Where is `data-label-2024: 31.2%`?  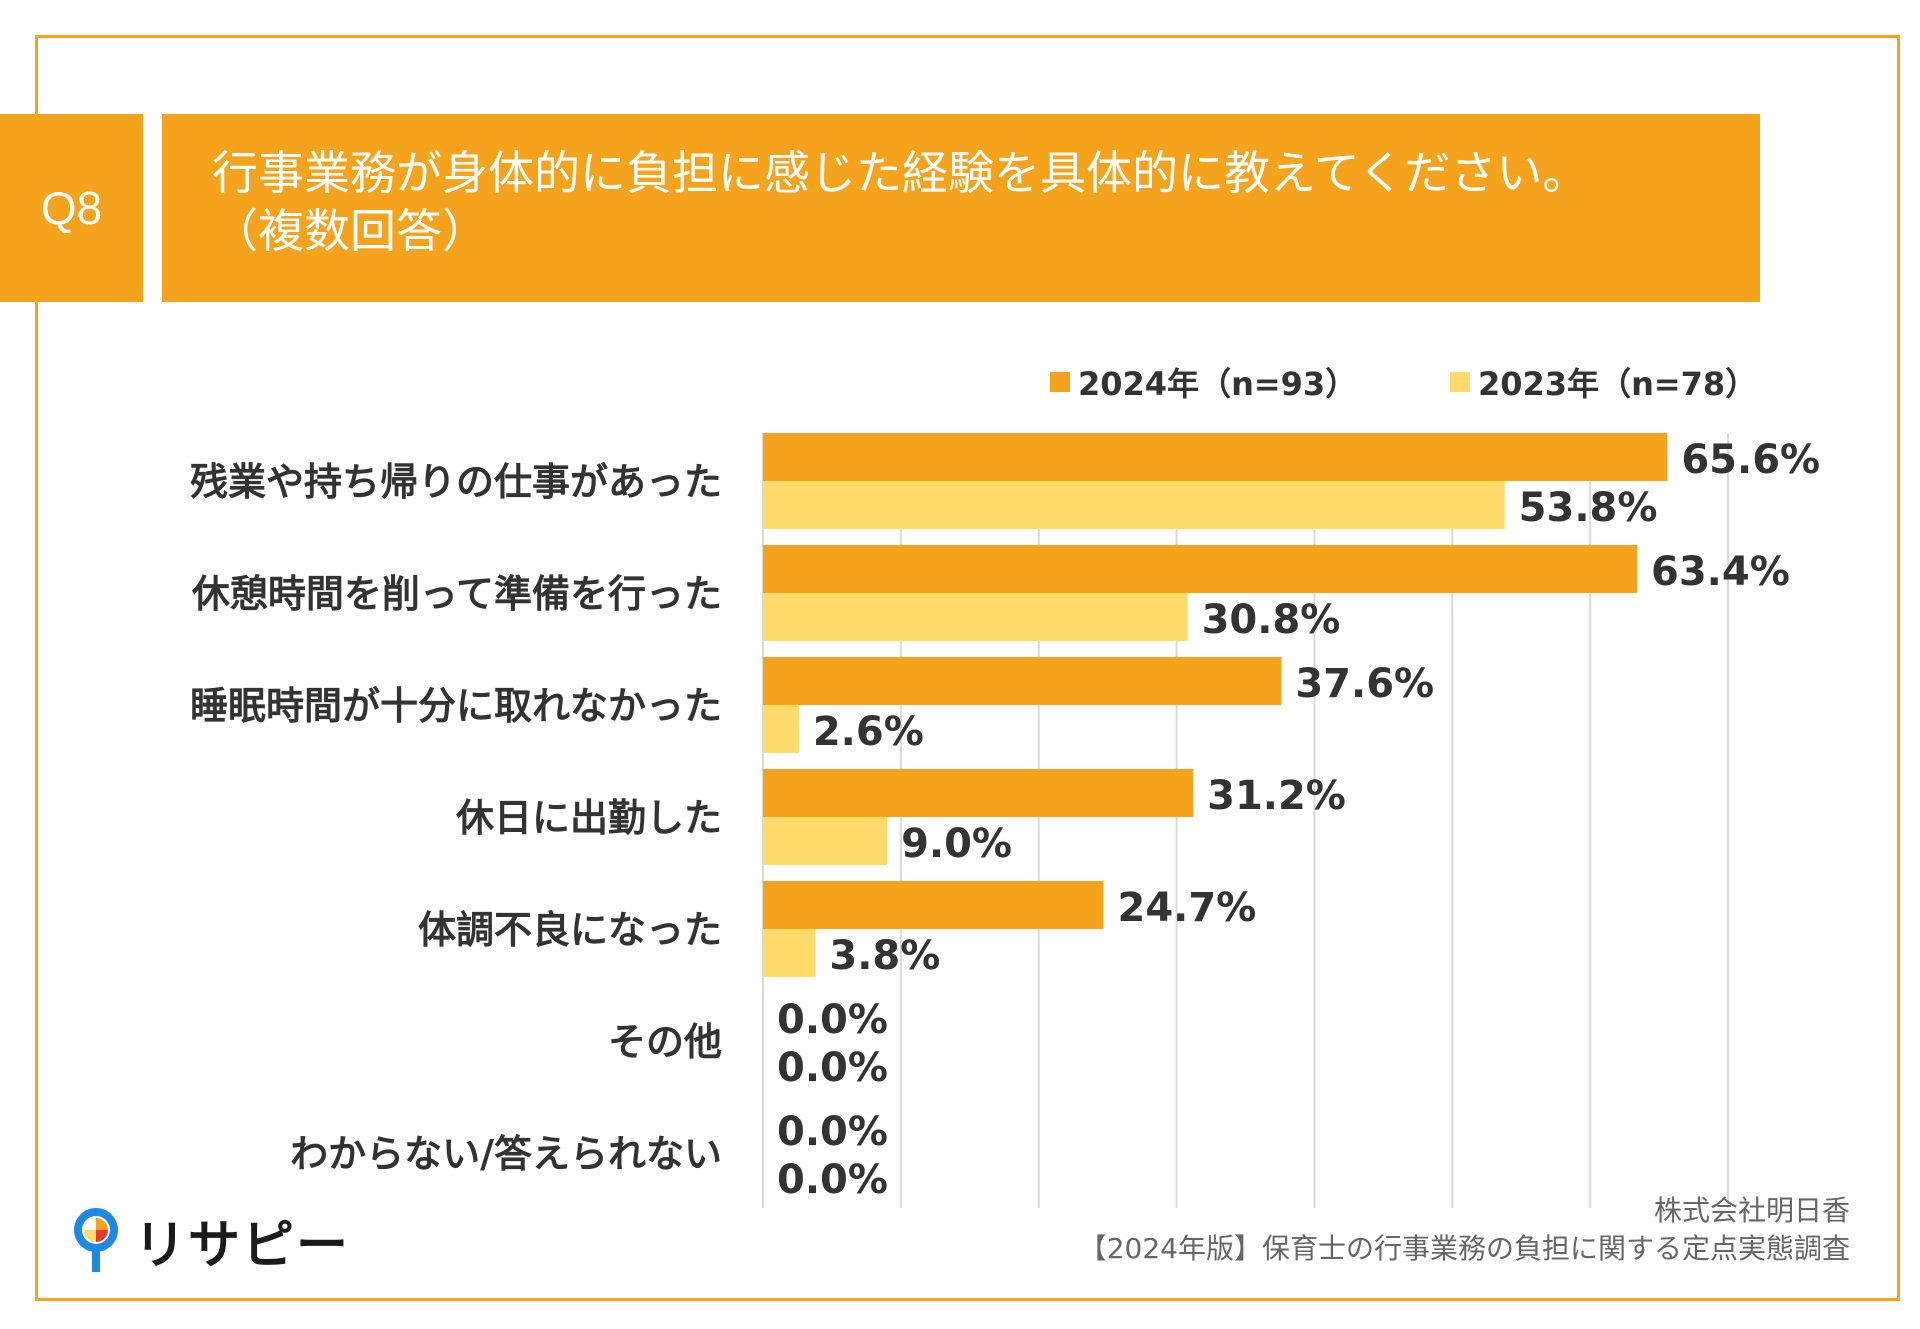
data-label-2024: 31.2% is located at coordinates (1276, 796).